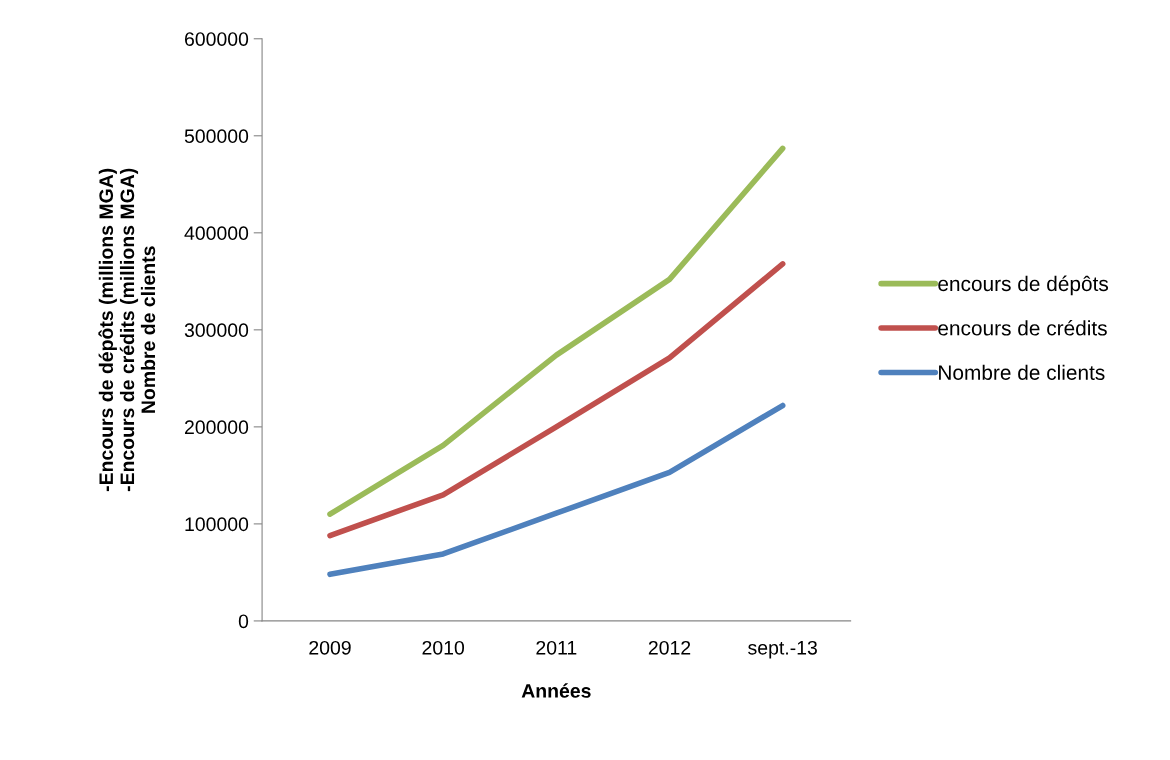 The image size is (1170, 760). Describe the element at coordinates (330, 647) in the screenshot. I see `x-tick-label: 2009` at that location.